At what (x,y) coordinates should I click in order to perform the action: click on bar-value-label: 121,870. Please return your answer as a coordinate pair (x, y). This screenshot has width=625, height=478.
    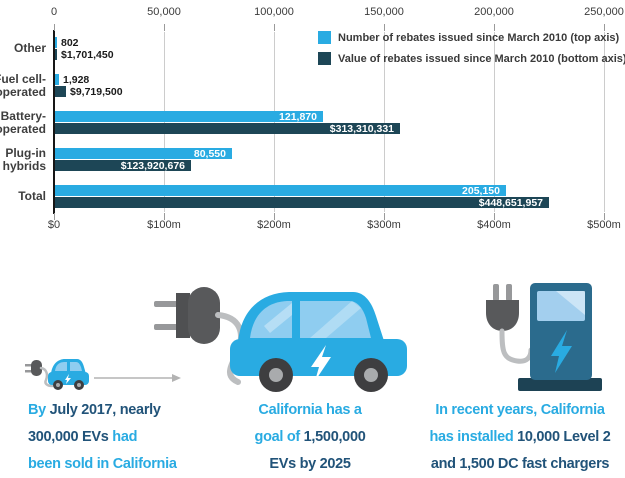
    Looking at the image, I should click on (298, 117).